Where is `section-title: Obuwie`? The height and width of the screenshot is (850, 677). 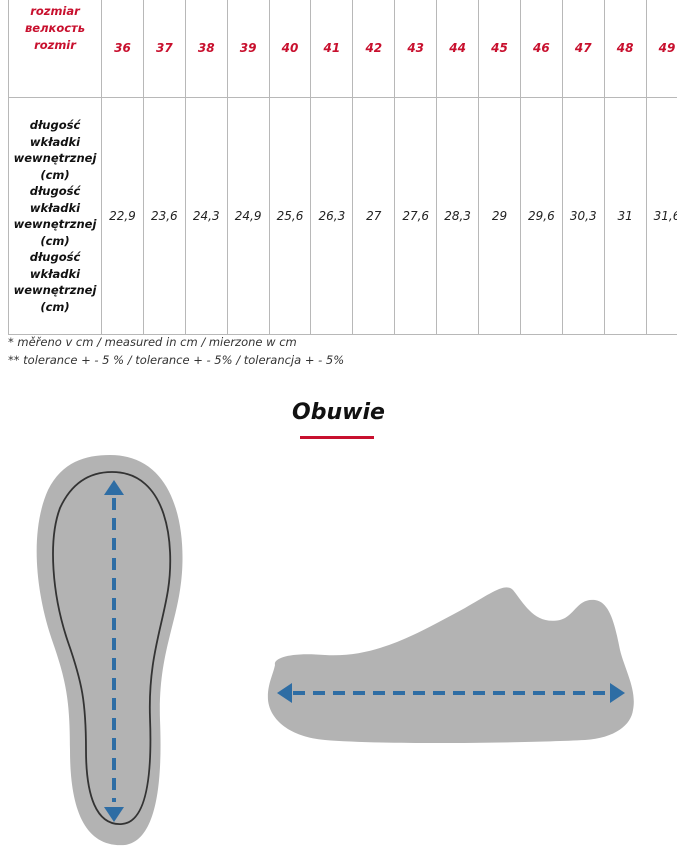
section-title: Obuwie is located at coordinates (338, 412).